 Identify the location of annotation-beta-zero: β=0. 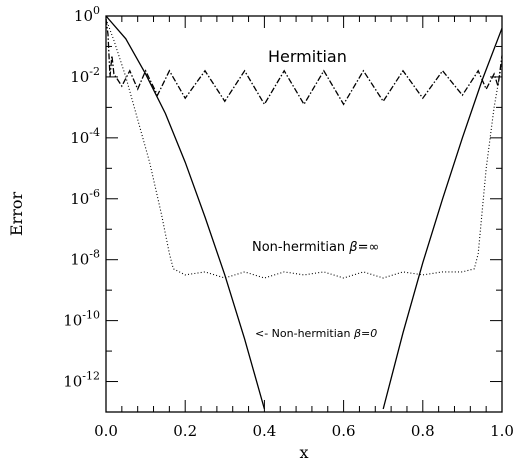
(365, 333).